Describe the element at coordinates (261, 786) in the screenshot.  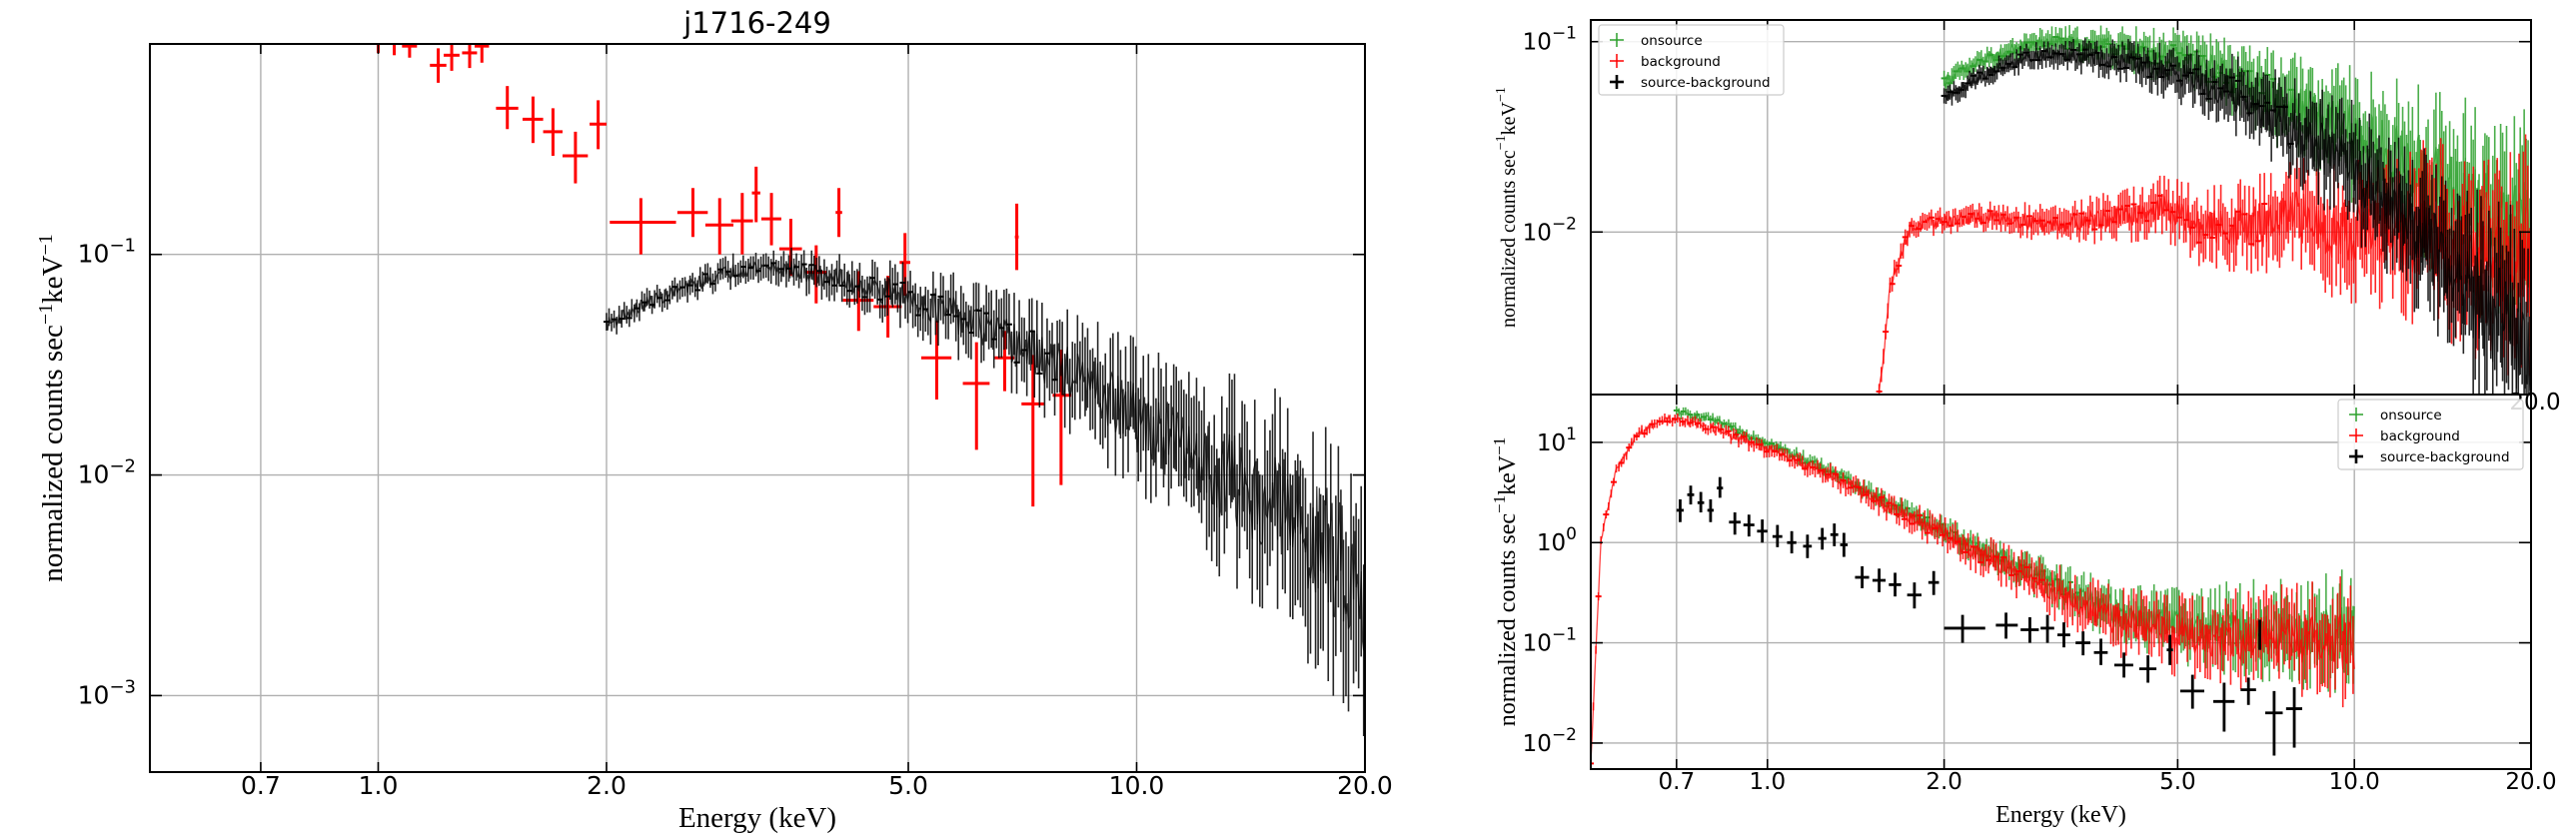
I see `x-tick-label: 0.7` at that location.